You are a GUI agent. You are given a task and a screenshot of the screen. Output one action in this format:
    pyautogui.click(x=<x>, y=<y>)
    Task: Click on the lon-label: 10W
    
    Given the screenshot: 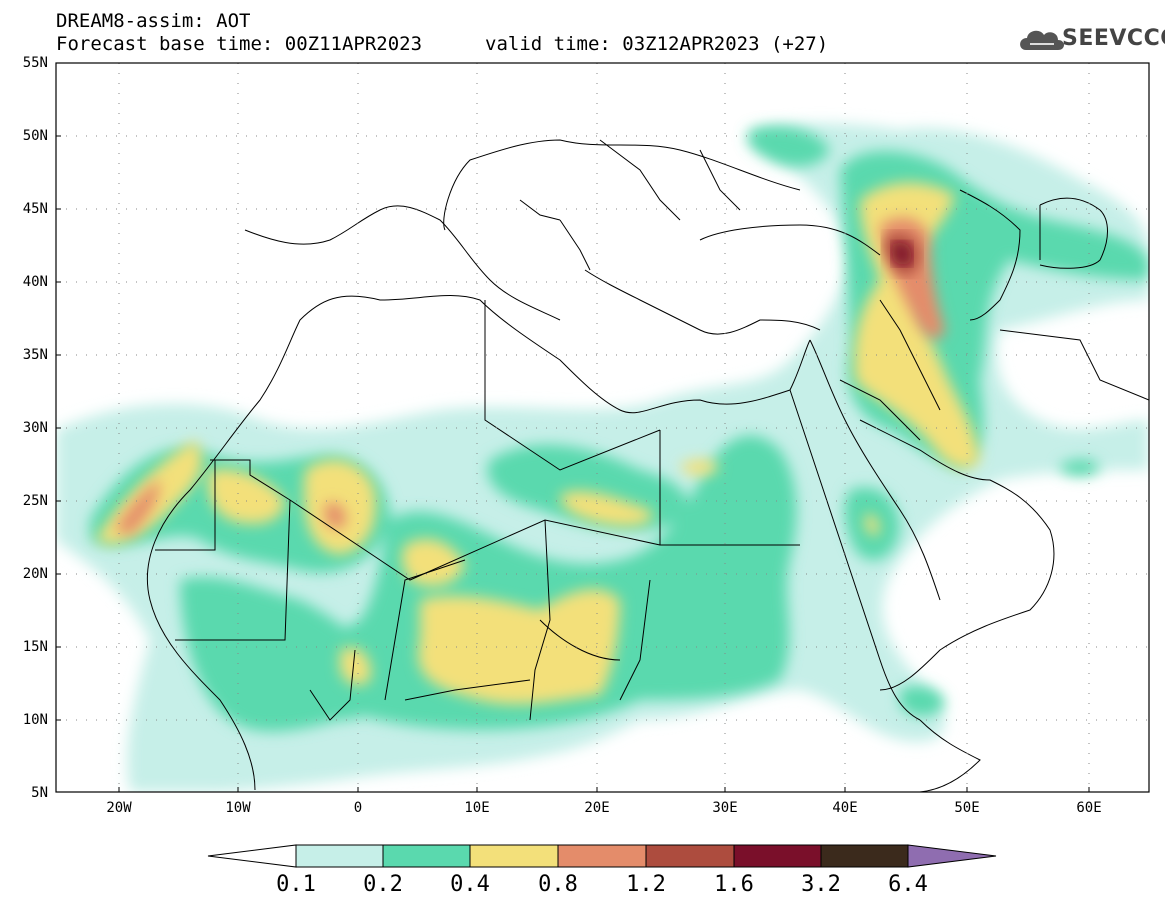 What is the action you would take?
    pyautogui.click(x=238, y=808)
    